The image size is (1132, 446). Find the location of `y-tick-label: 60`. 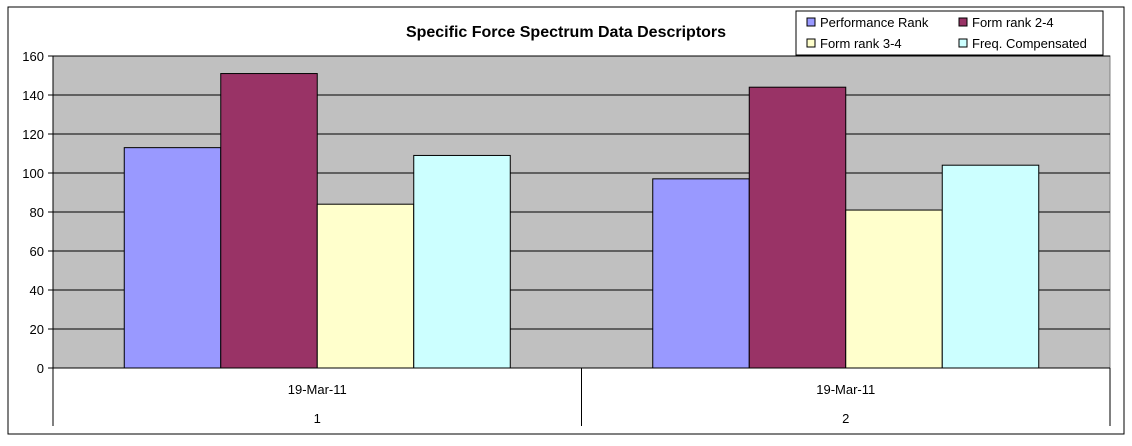

y-tick-label: 60 is located at coordinates (37, 251).